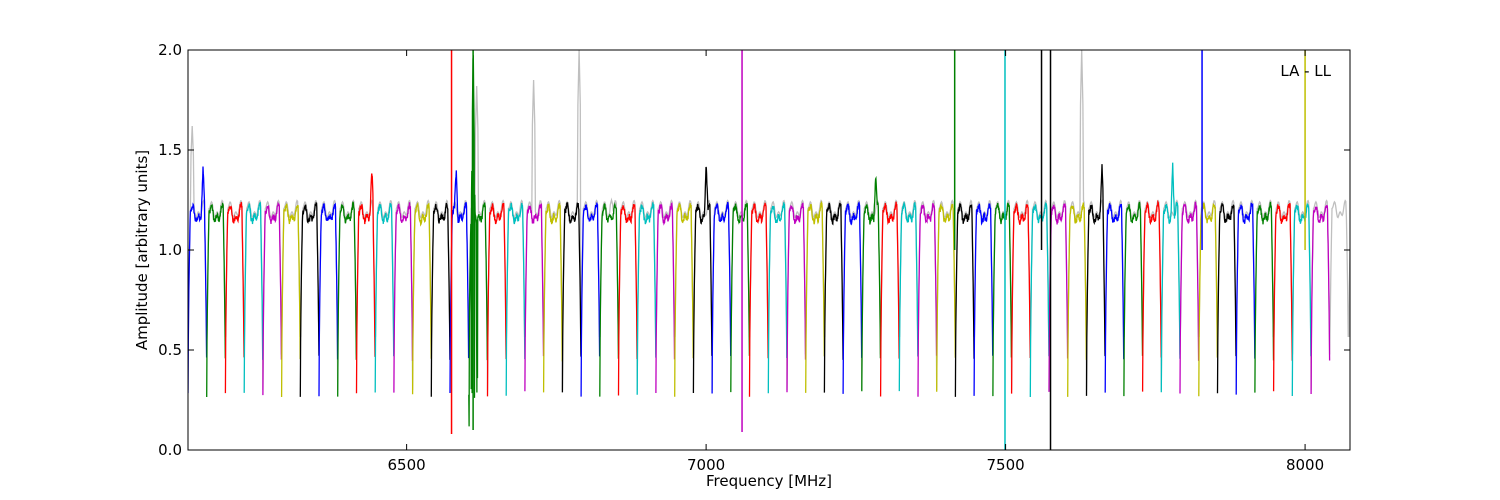 The height and width of the screenshot is (500, 1500). What do you see at coordinates (706, 465) in the screenshot?
I see `x-tick-label: 7000` at bounding box center [706, 465].